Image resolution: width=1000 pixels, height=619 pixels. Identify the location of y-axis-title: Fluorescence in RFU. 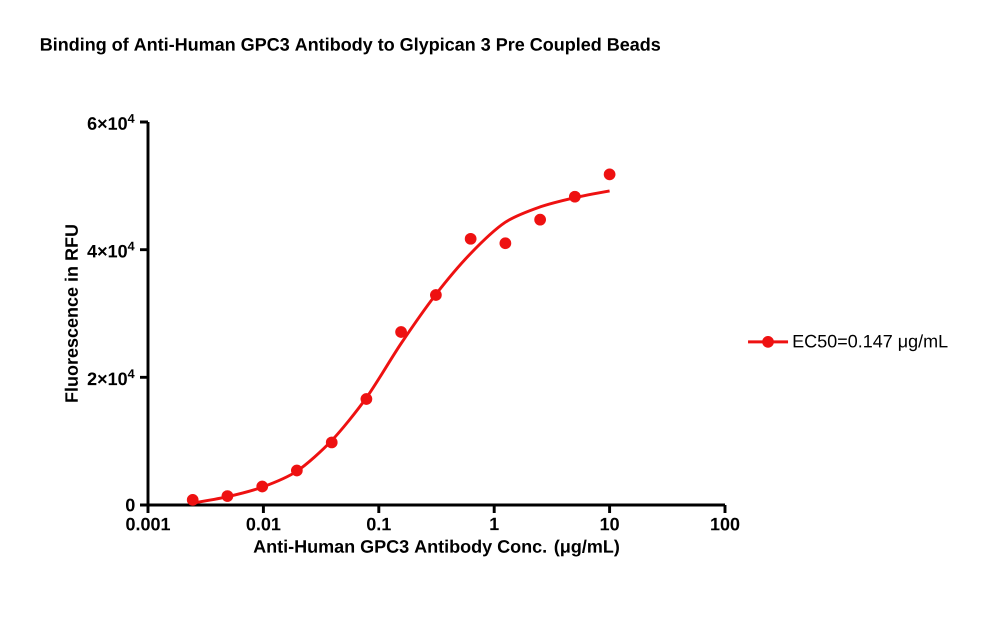
(71, 313).